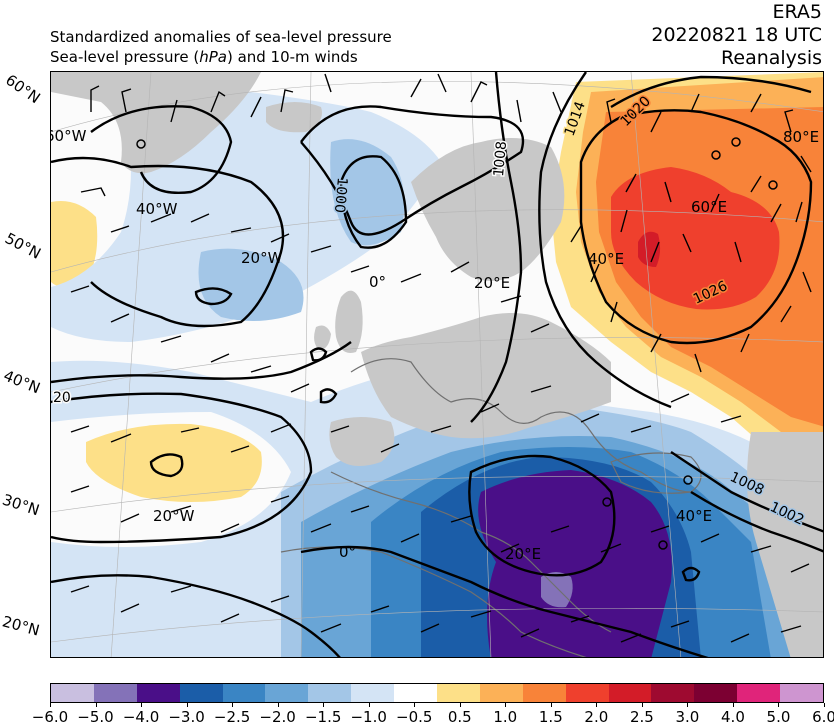 Image resolution: width=834 pixels, height=726 pixels. I want to click on unit-label: hPa, so click(213, 57).